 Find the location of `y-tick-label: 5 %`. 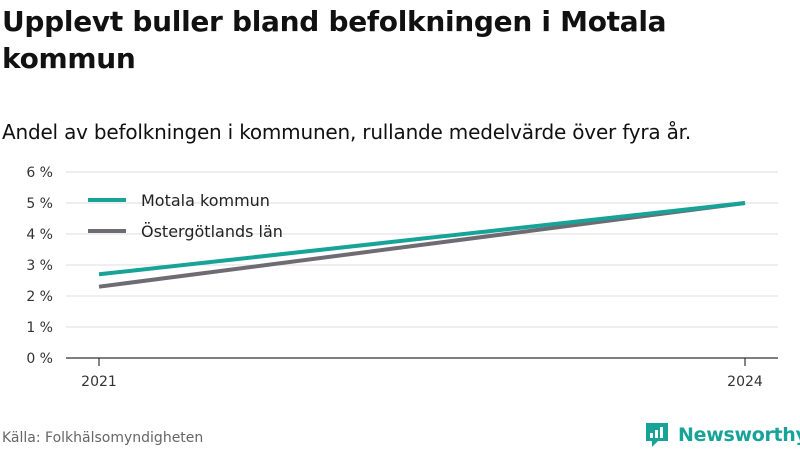

y-tick-label: 5 % is located at coordinates (39, 204).